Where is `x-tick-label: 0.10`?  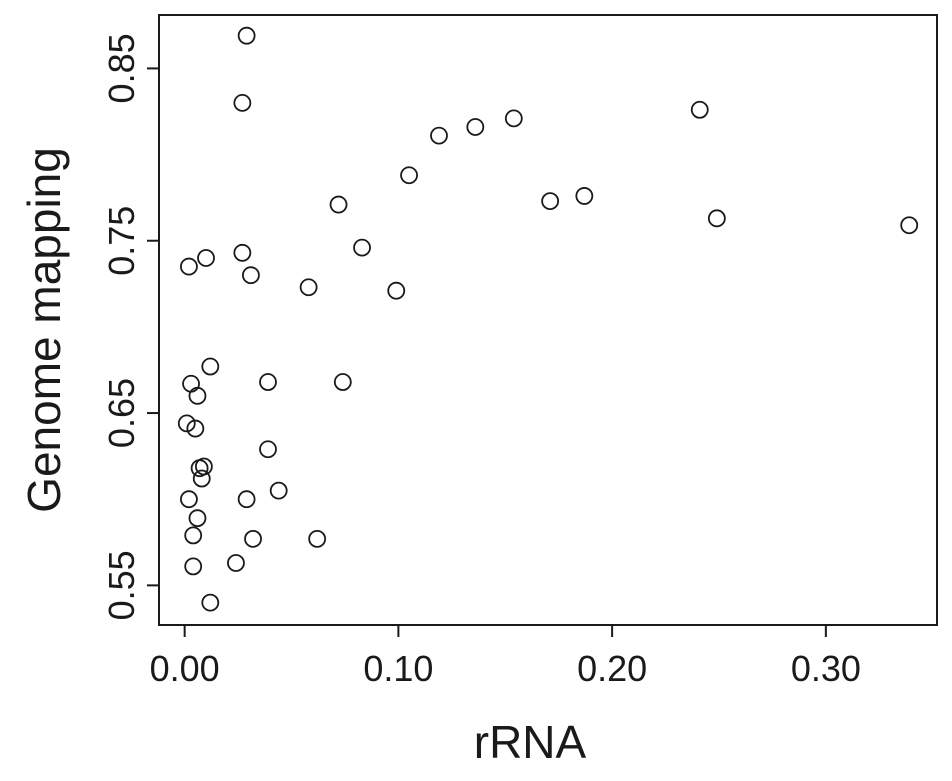
x-tick-label: 0.10 is located at coordinates (398, 668).